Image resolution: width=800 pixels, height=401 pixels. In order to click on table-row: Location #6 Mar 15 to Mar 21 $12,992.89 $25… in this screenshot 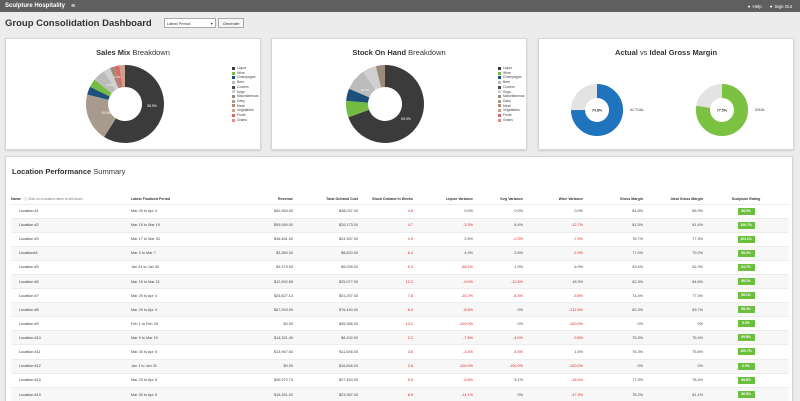, I will do `click(400, 281)`.